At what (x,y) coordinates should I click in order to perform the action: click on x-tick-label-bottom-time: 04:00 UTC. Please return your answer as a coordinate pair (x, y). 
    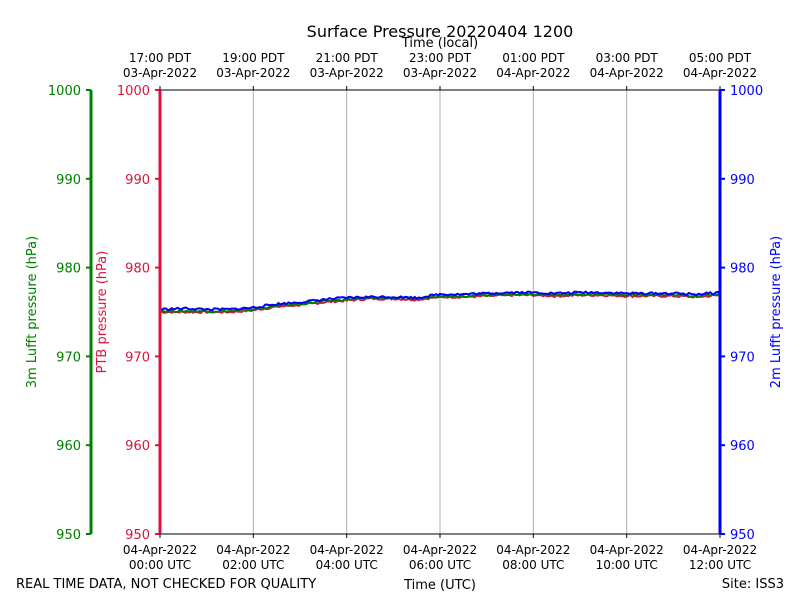
    Looking at the image, I should click on (347, 565).